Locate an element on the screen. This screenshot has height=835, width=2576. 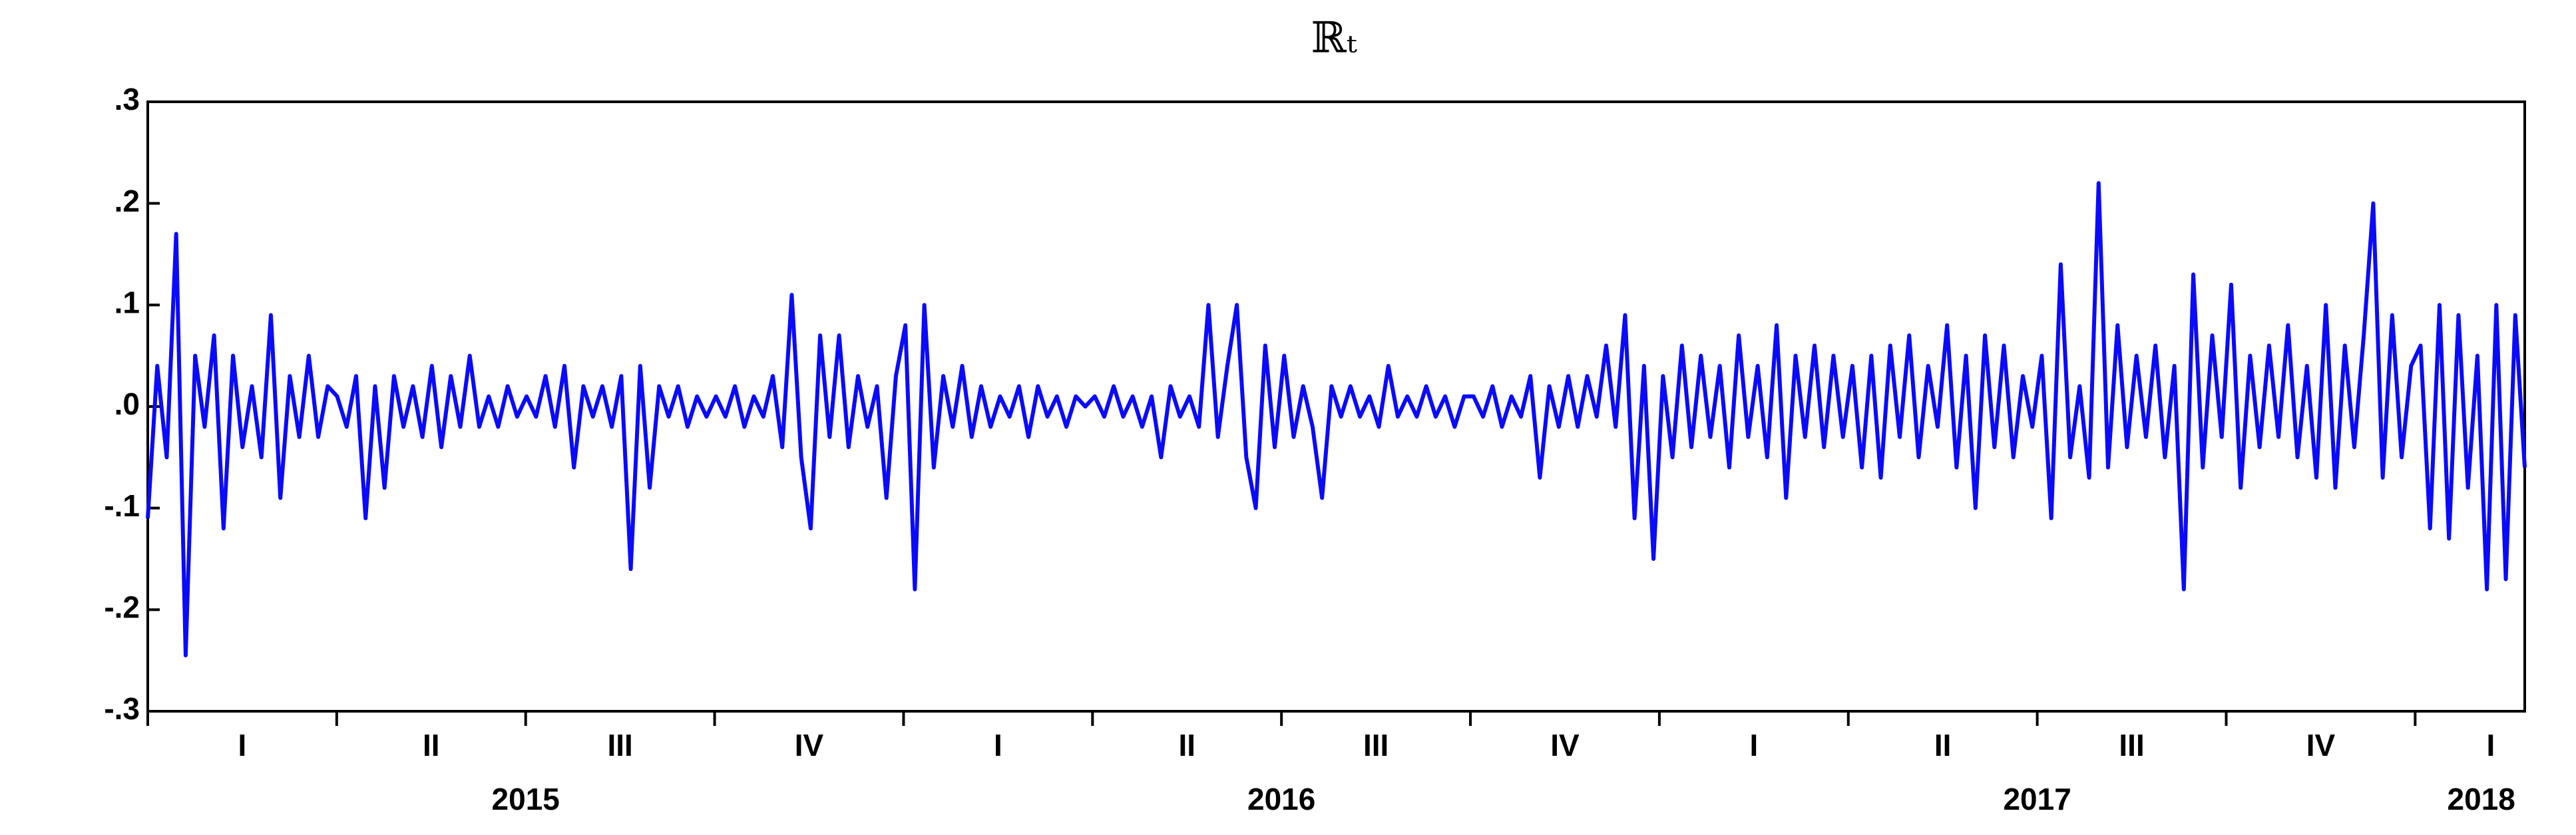
year-label: 2015 is located at coordinates (526, 799).